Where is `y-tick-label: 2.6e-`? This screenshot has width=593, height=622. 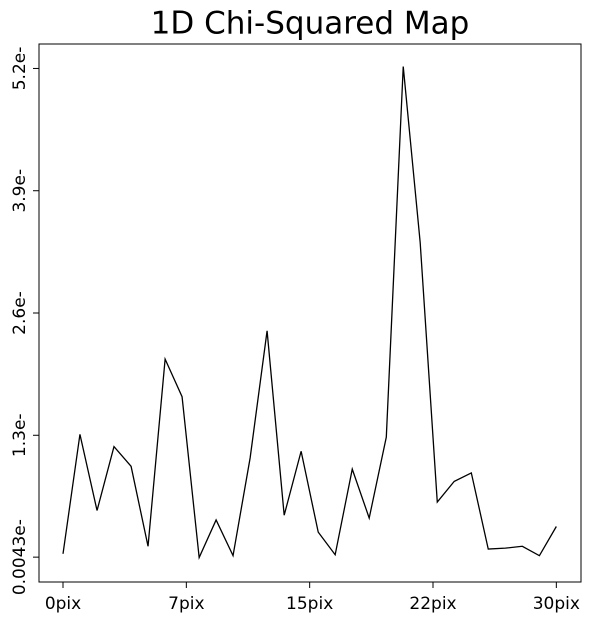
y-tick-label: 2.6e- is located at coordinates (20, 313).